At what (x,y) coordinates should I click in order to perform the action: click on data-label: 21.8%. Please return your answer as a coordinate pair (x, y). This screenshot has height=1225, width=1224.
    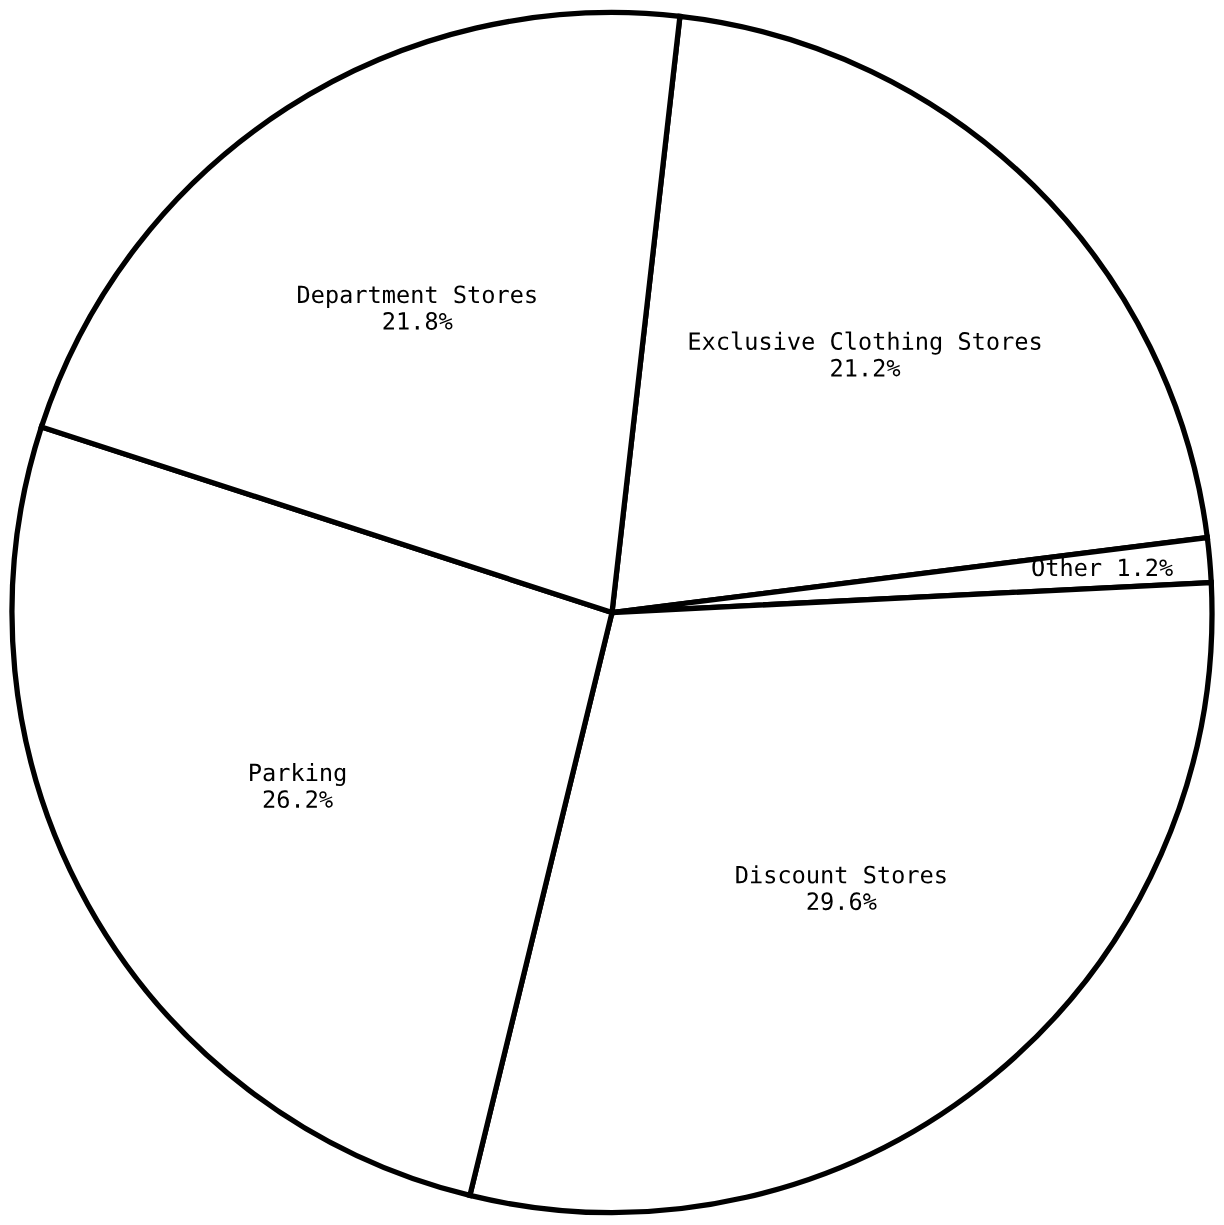
    Looking at the image, I should click on (418, 321).